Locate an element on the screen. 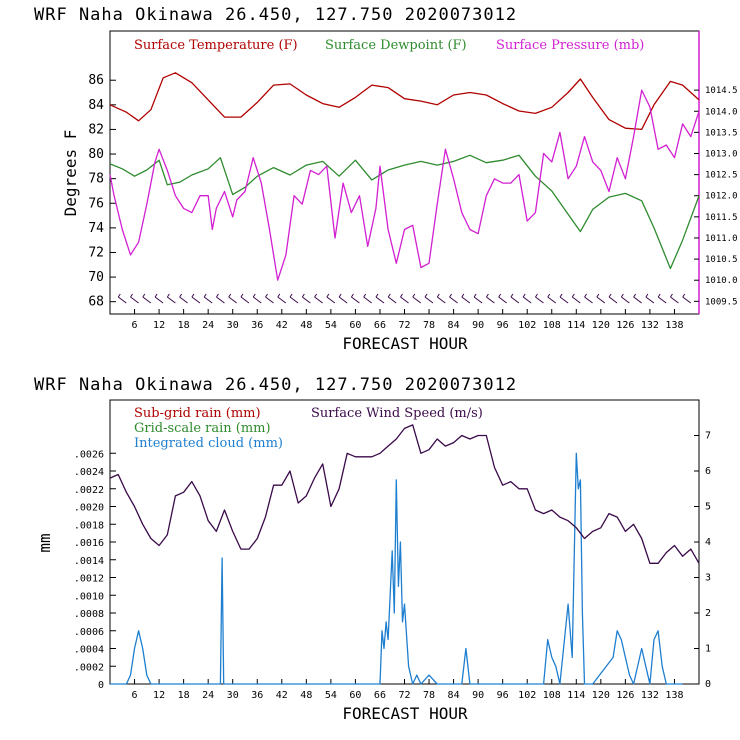 This screenshot has height=740, width=740. y-tick-label: .0012 is located at coordinates (89, 579).